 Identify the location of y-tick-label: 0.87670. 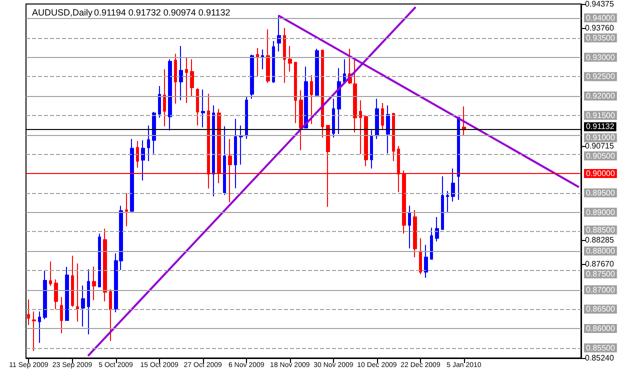
(599, 263).